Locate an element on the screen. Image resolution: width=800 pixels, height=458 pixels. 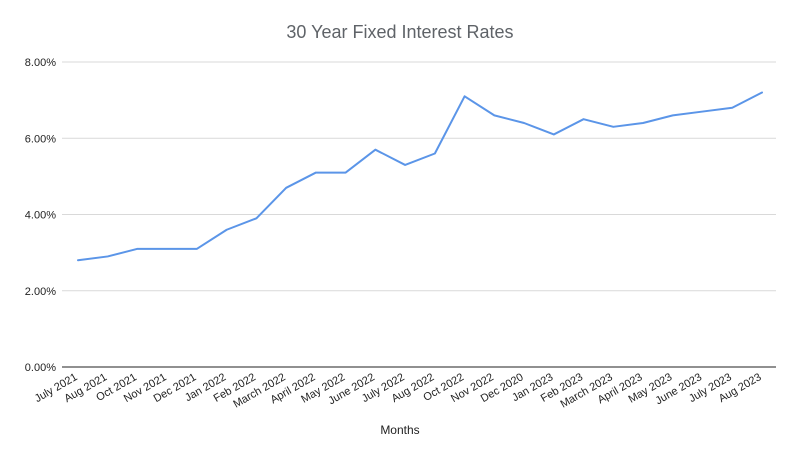
y-tick-label: 2.00% is located at coordinates (40, 292).